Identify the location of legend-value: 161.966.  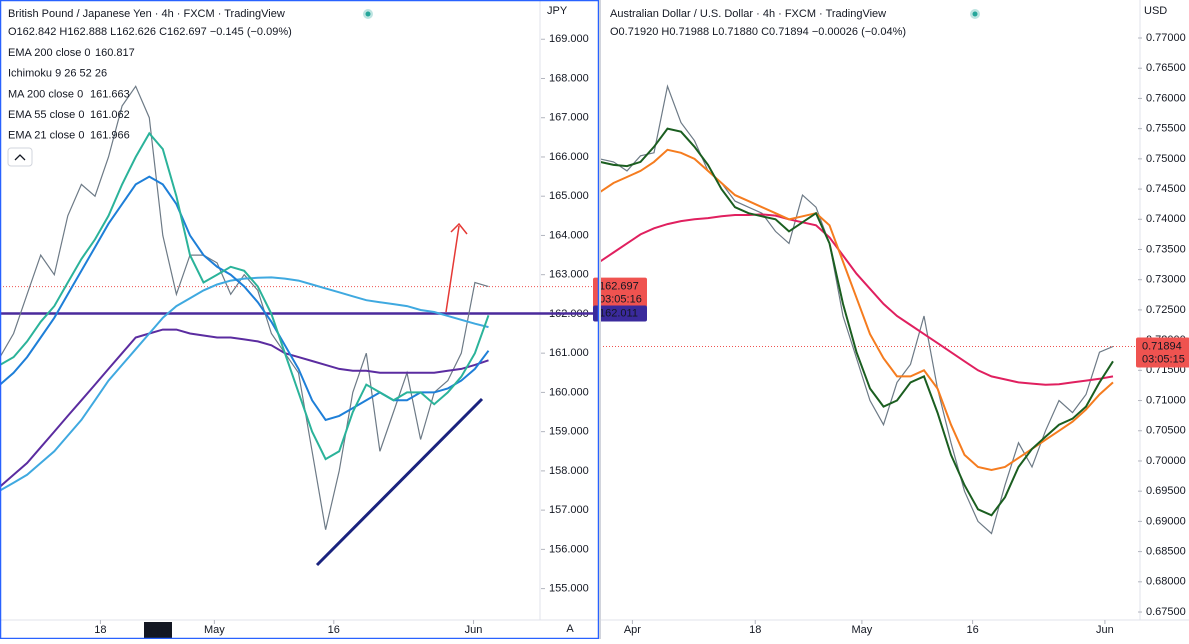
(110, 136).